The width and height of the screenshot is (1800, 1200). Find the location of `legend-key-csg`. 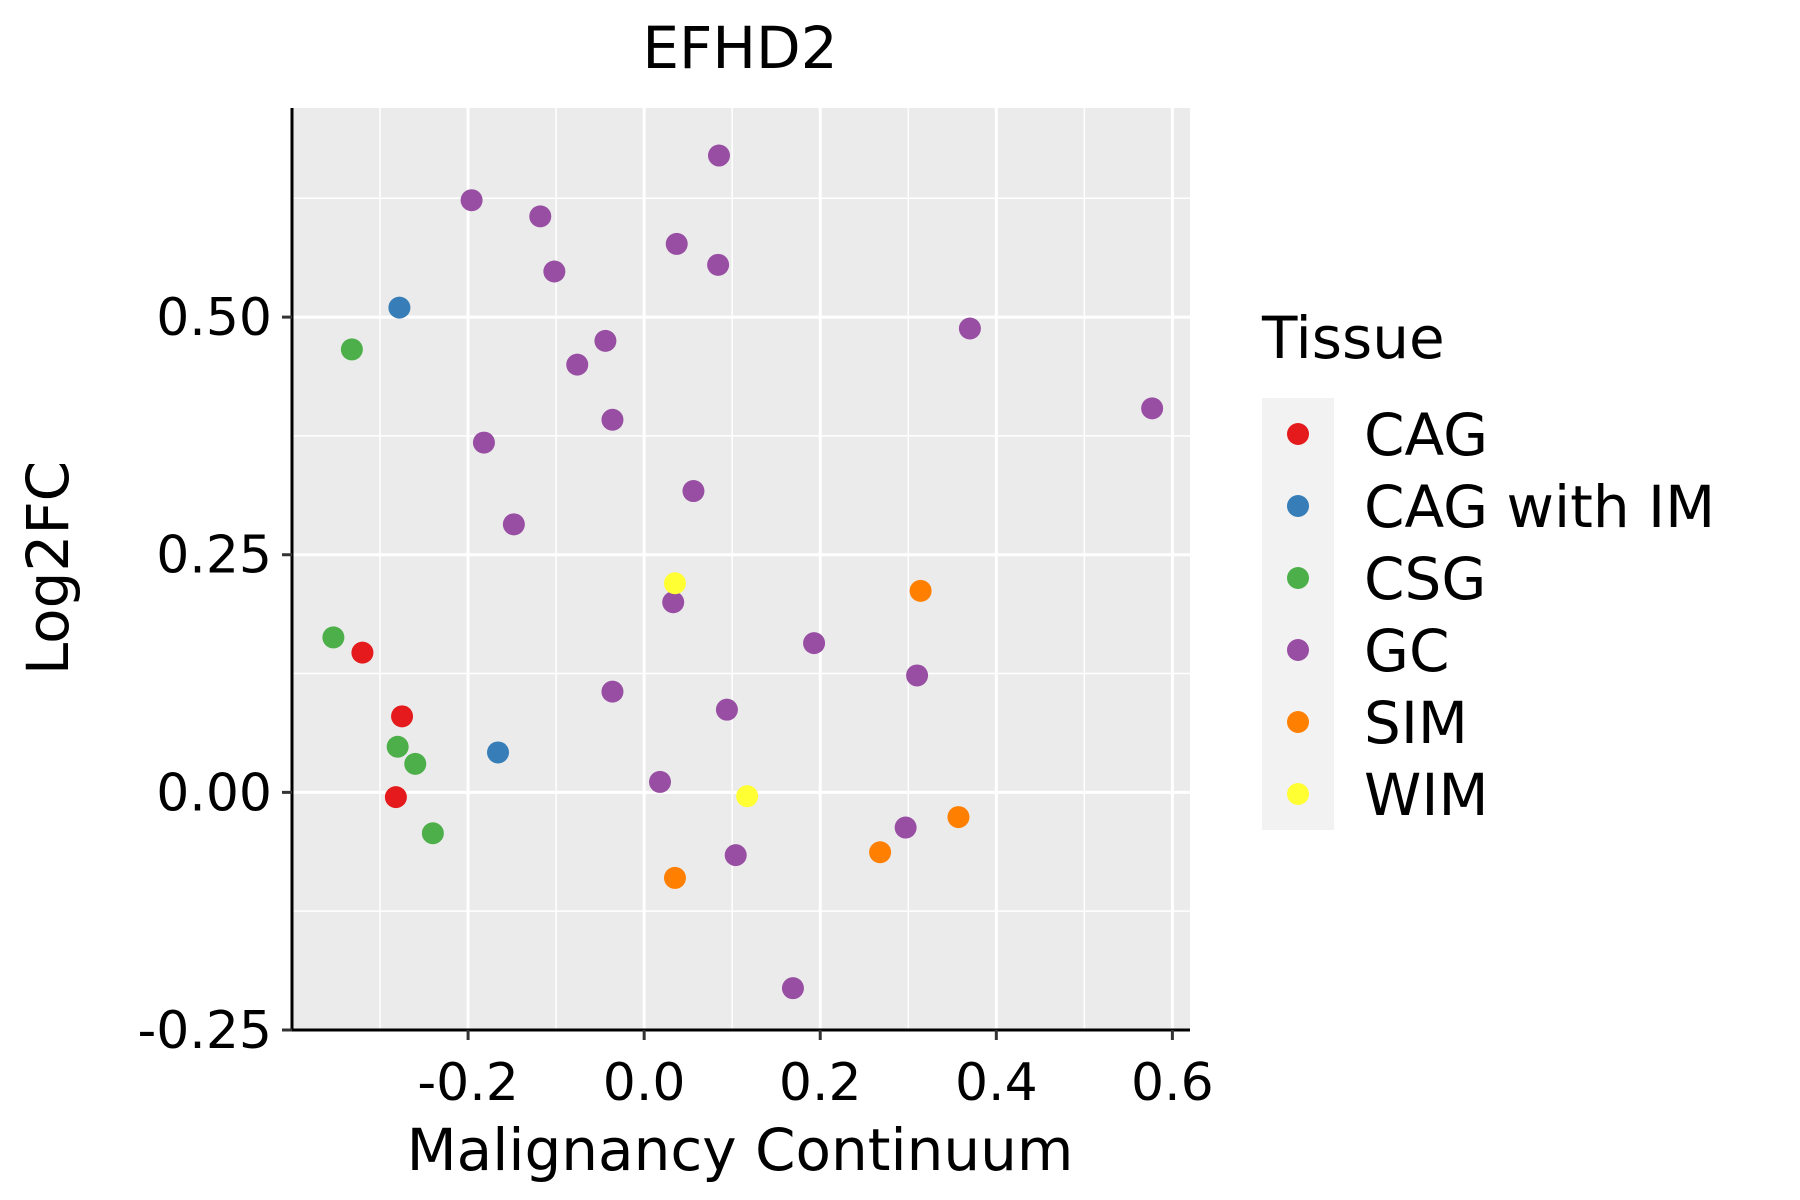

legend-key-csg is located at coordinates (1298, 578).